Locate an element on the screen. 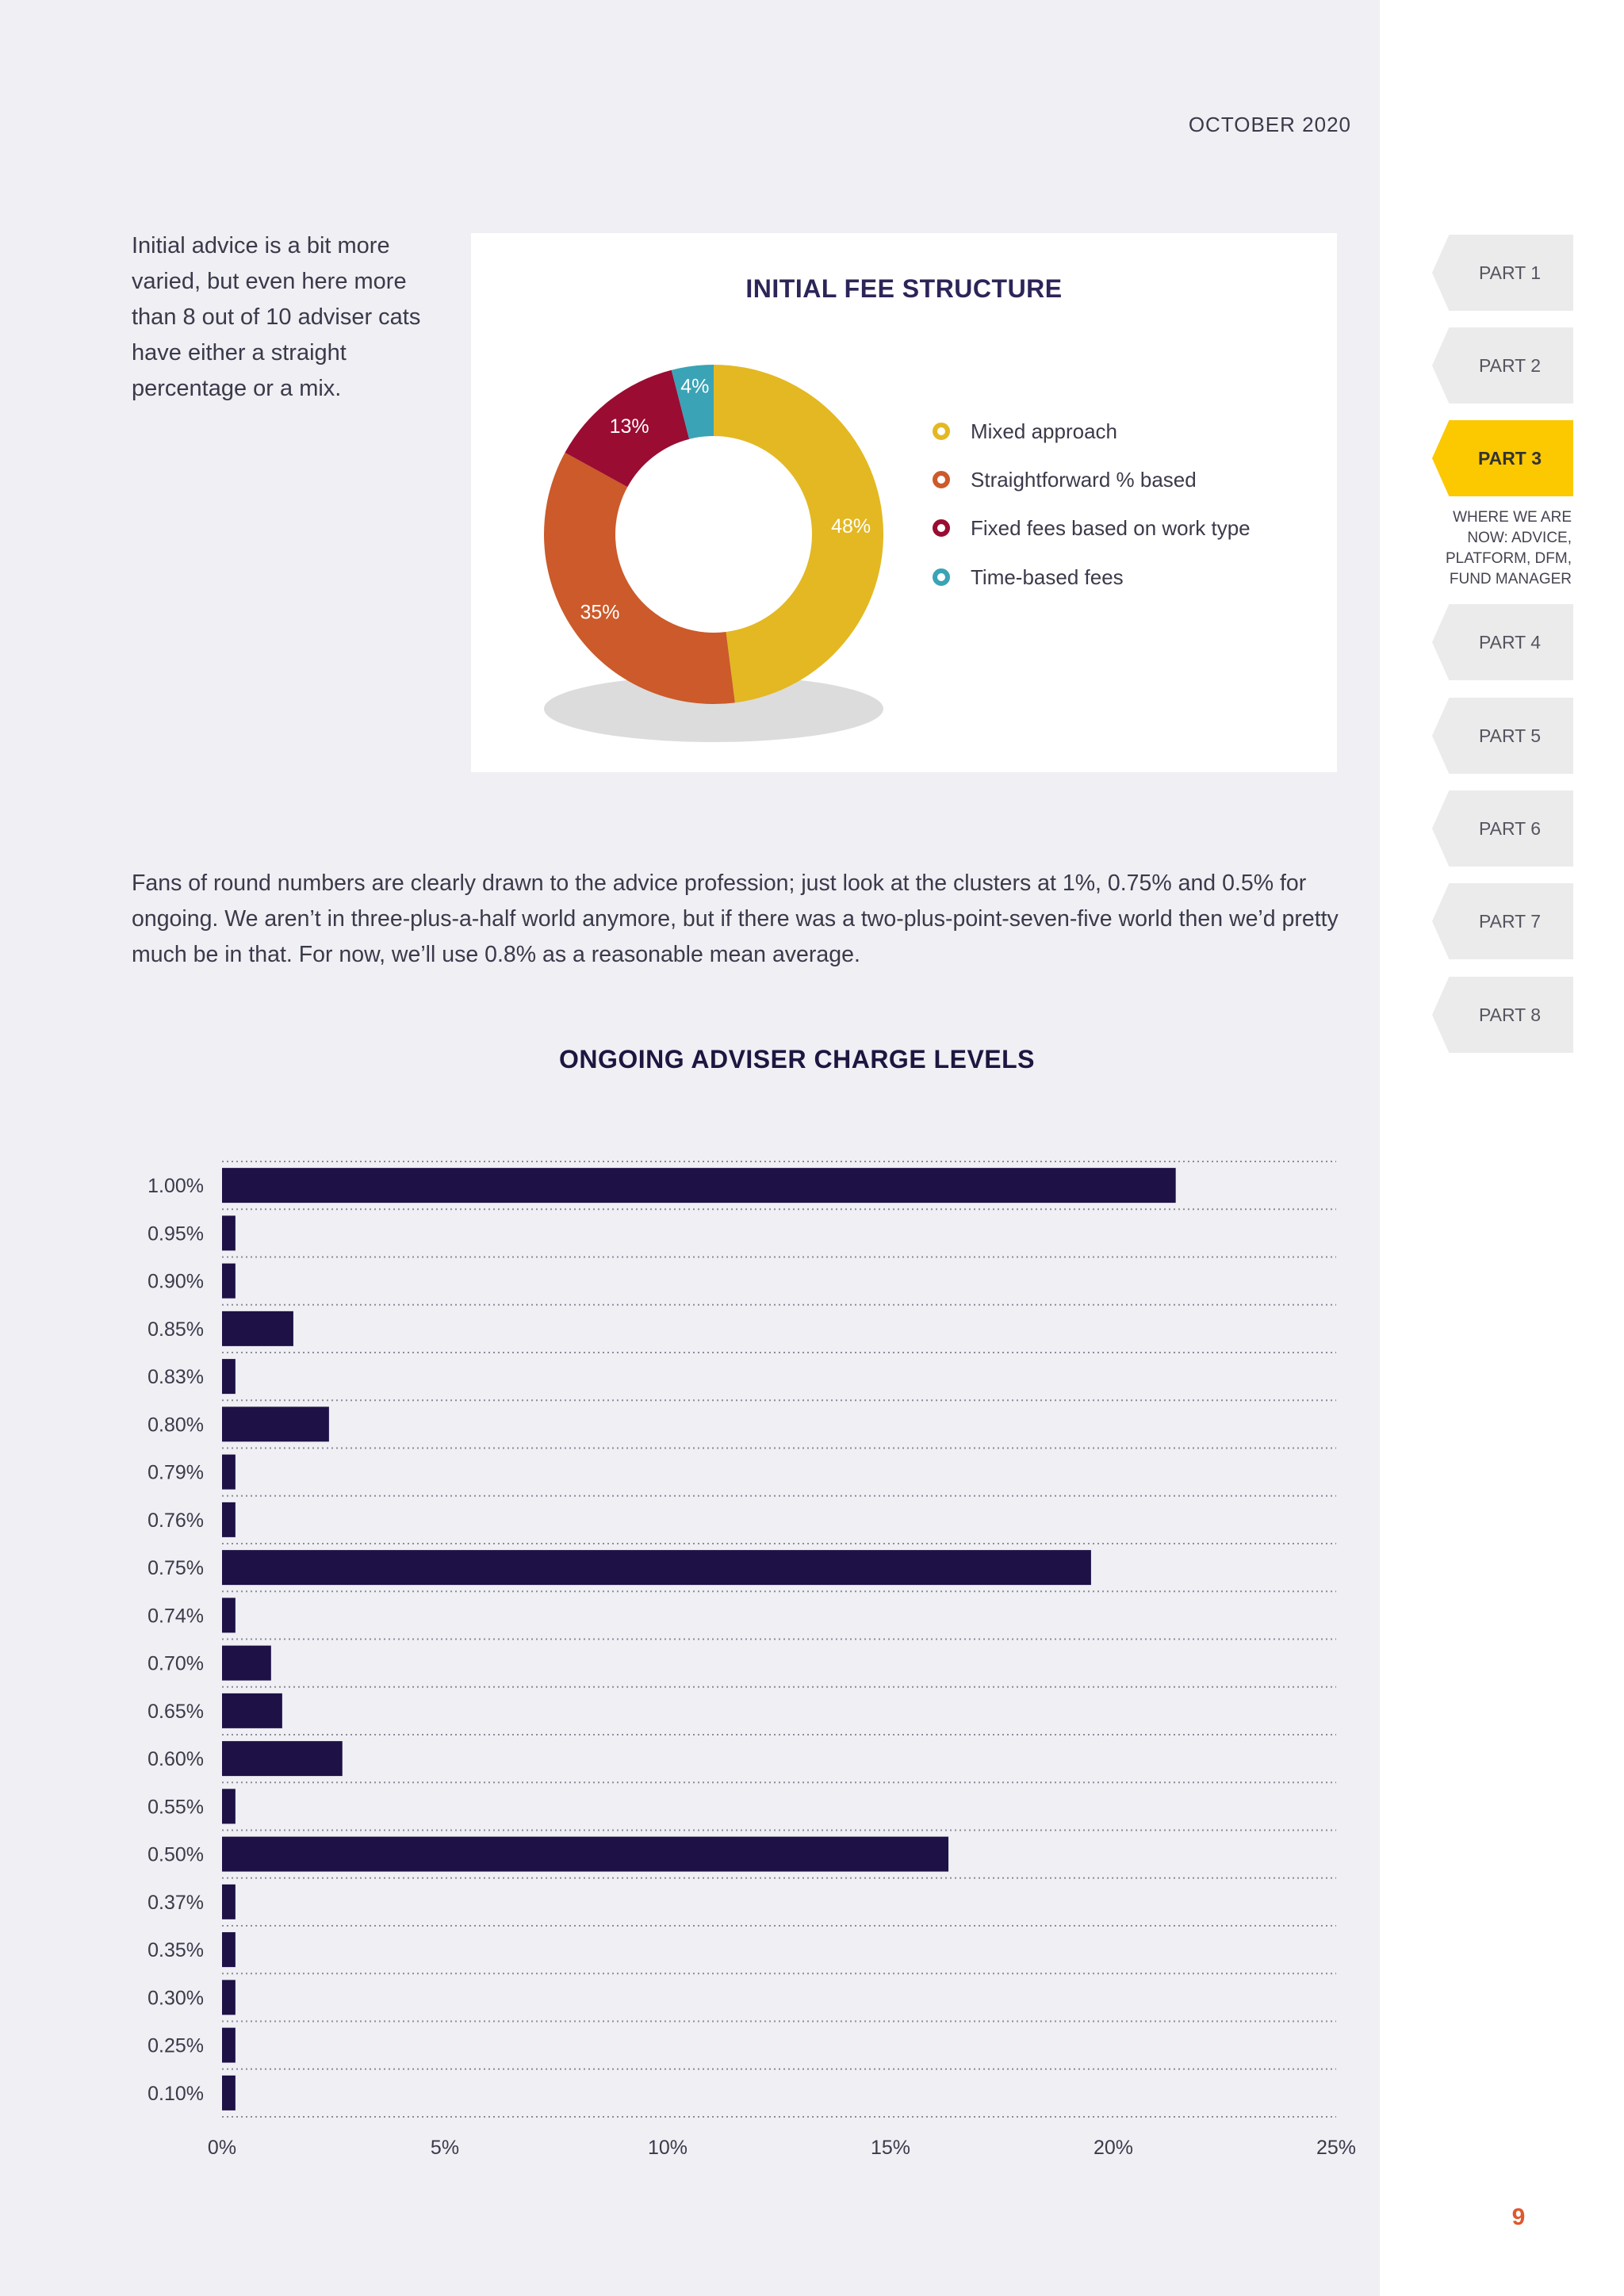 The width and height of the screenshot is (1624, 2296). y-tick-label: 0.75% is located at coordinates (175, 1568).